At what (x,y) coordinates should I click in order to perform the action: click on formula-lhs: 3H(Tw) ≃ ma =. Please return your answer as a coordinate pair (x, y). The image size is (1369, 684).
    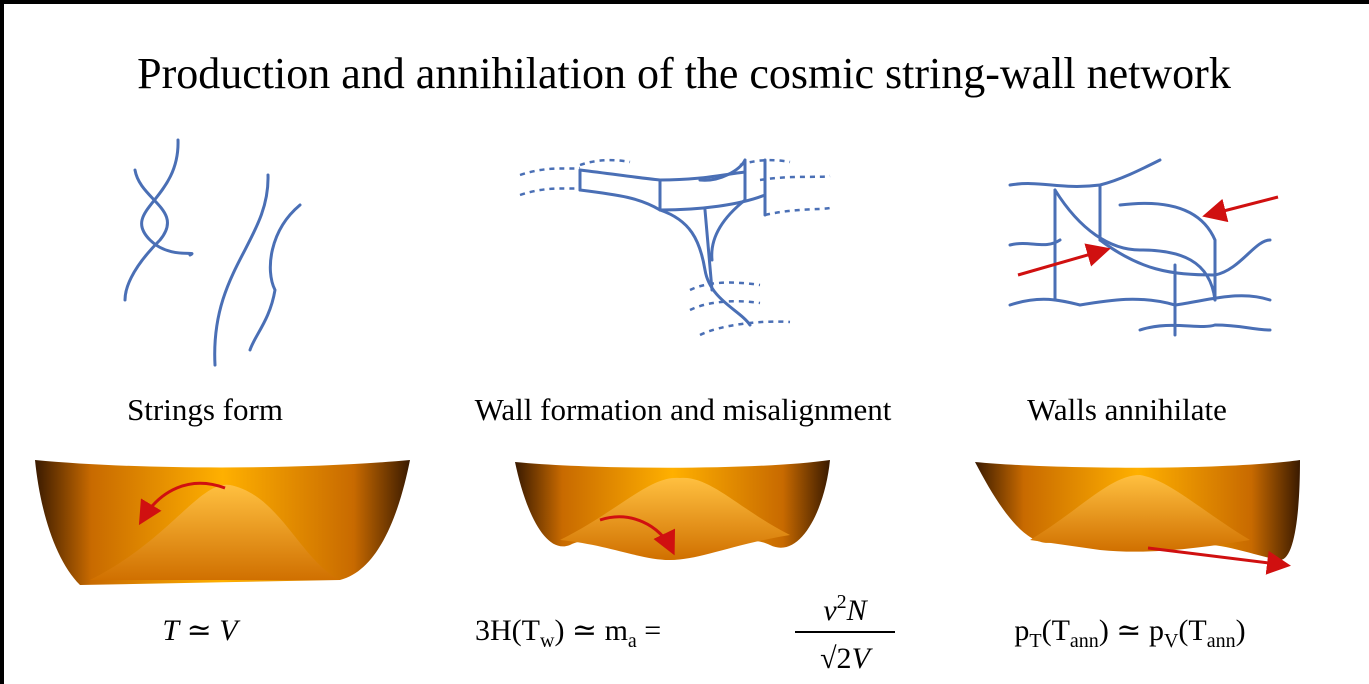
    Looking at the image, I should click on (568, 633).